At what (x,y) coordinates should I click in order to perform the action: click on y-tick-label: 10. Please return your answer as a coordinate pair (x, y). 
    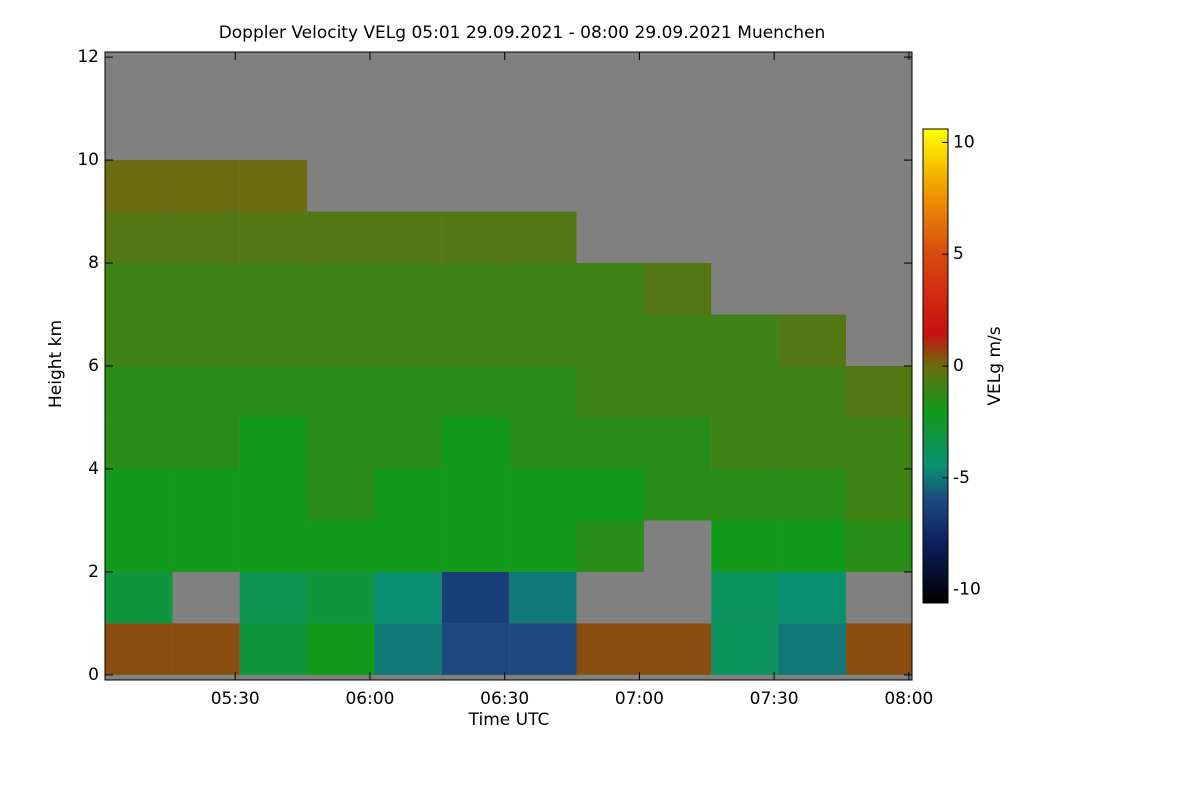
    Looking at the image, I should click on (88, 160).